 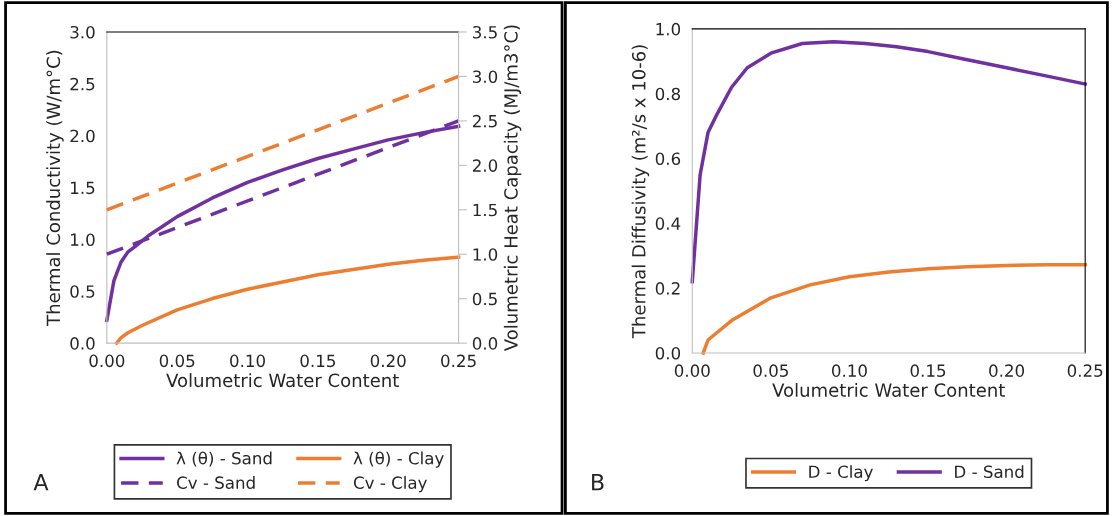 I want to click on y-tick-label: 0.5, so click(x=82, y=291).